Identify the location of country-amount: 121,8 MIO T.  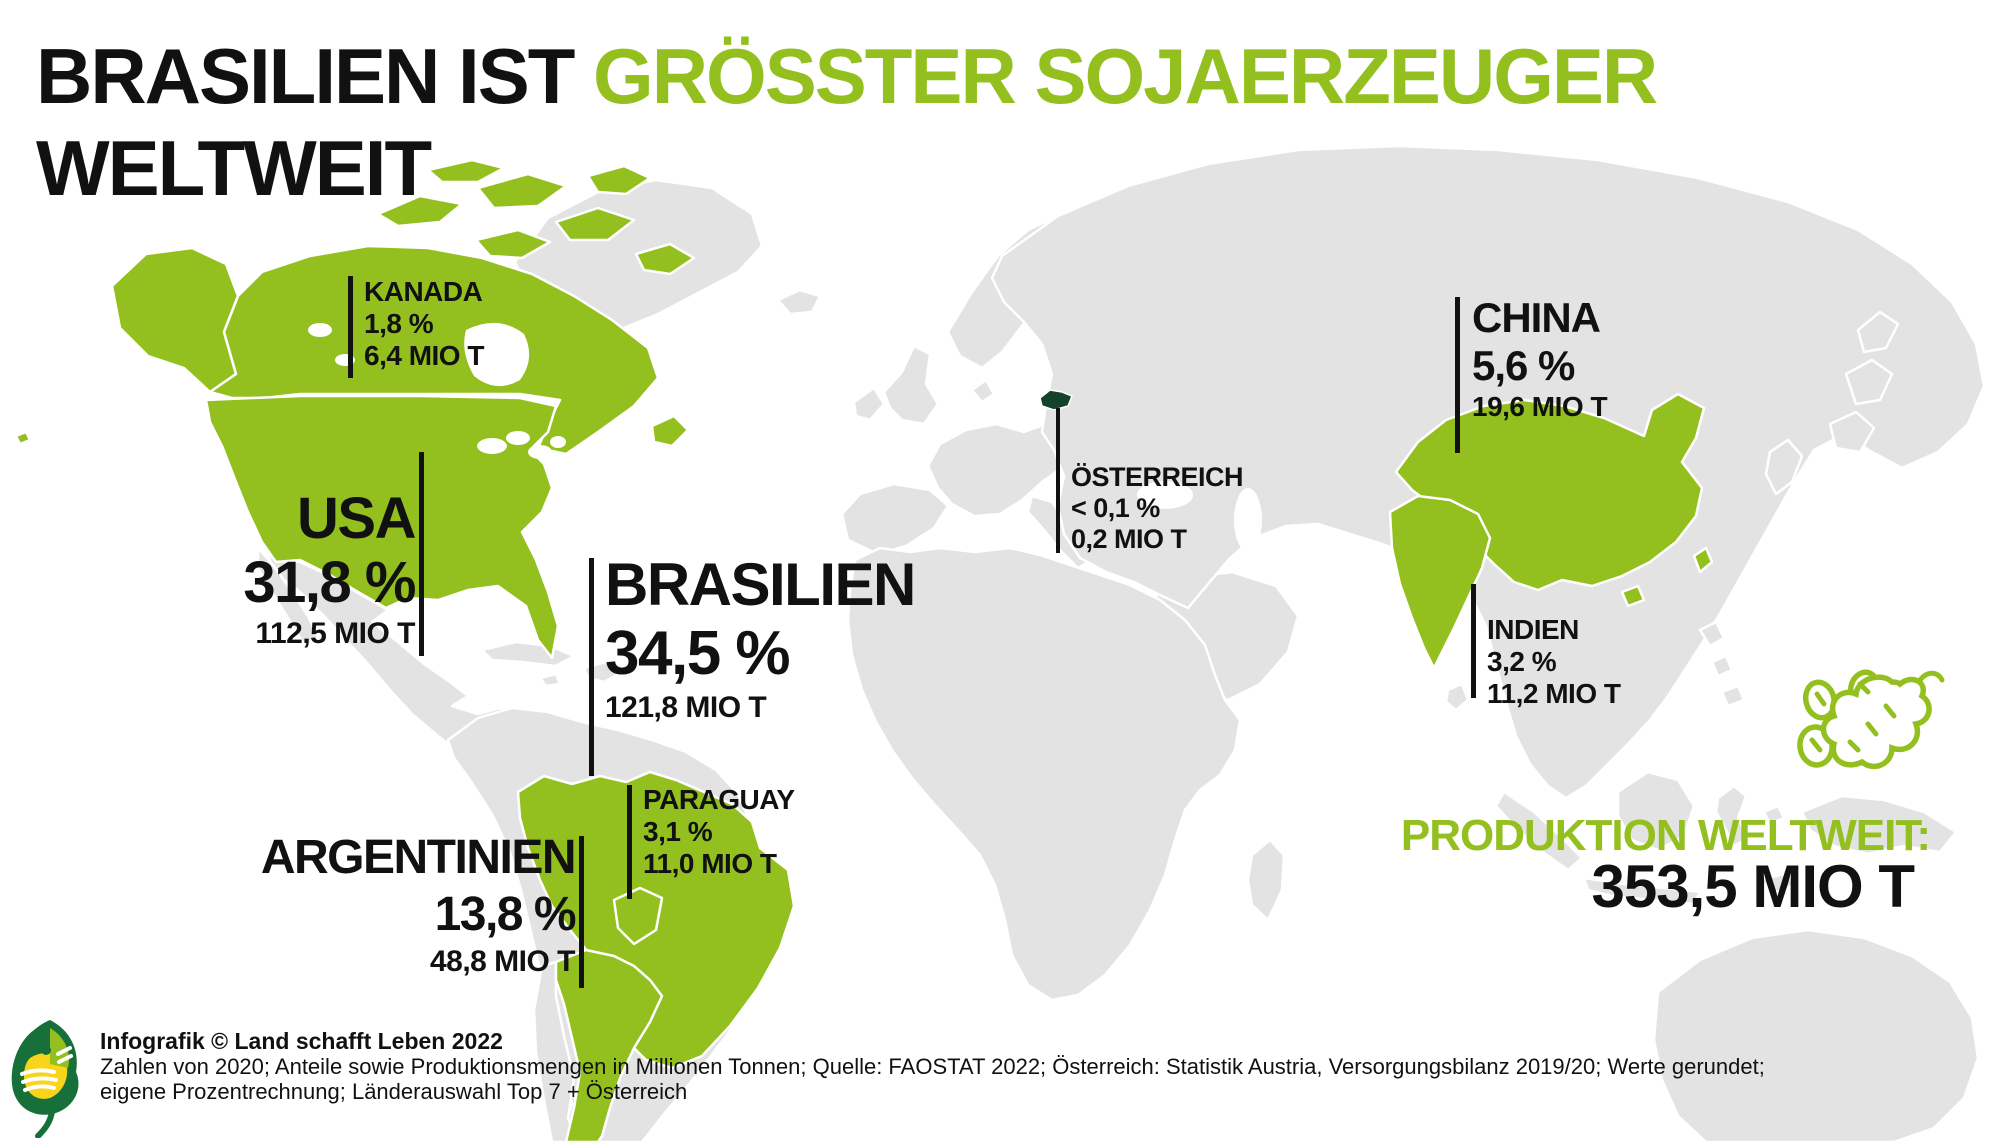
(686, 707).